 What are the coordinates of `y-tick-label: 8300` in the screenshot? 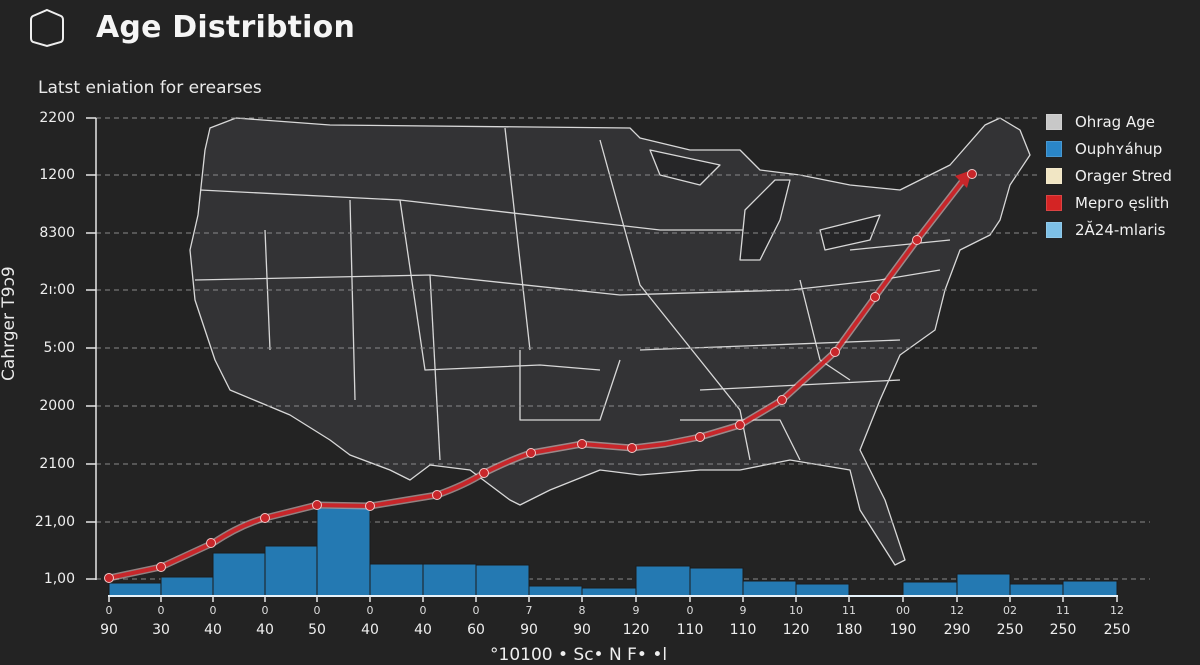 It's located at (57, 233).